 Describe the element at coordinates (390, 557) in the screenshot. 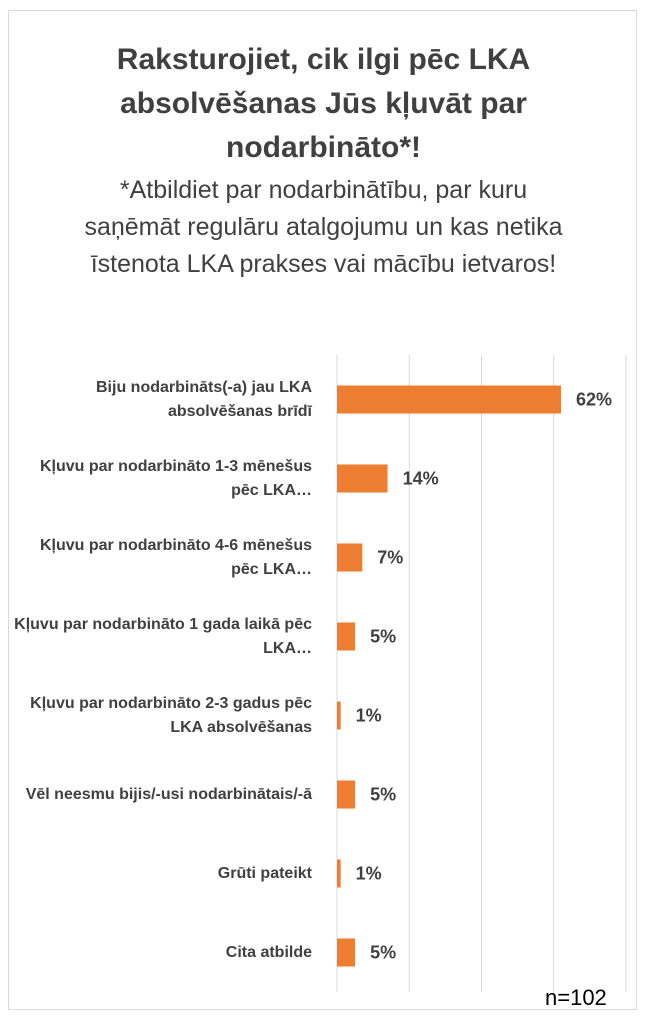

I see `data-label: 7%` at that location.